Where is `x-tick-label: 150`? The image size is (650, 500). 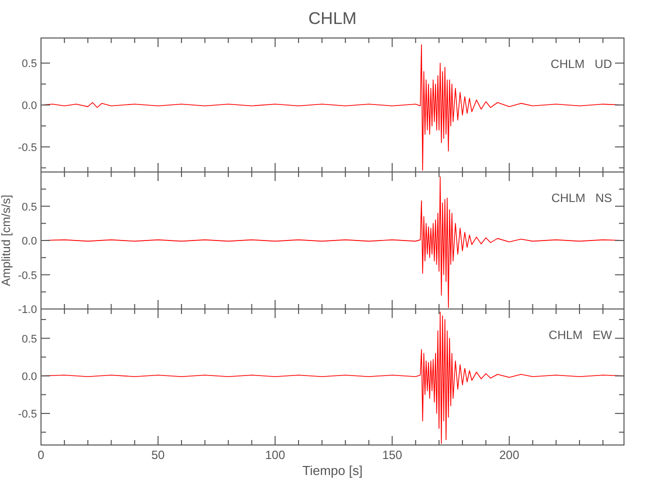
x-tick-label: 150 is located at coordinates (392, 455).